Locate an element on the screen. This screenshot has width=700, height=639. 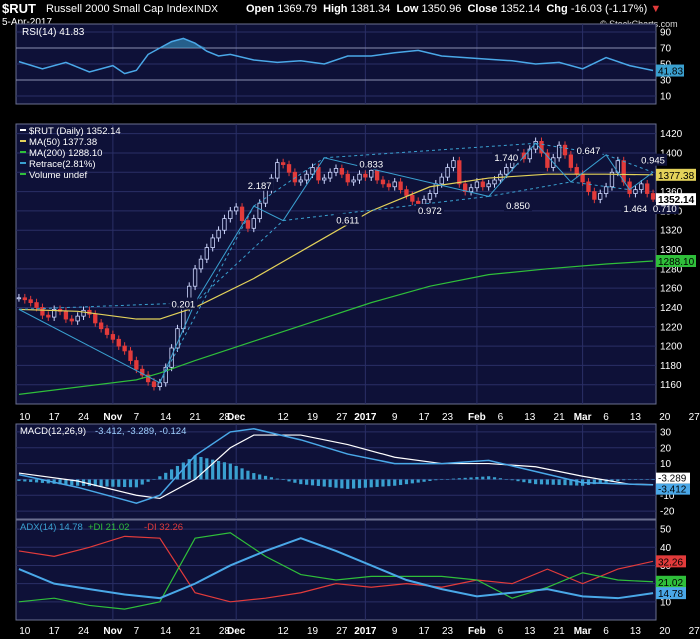
retrace-label-text: 0.647 is located at coordinates (589, 151).